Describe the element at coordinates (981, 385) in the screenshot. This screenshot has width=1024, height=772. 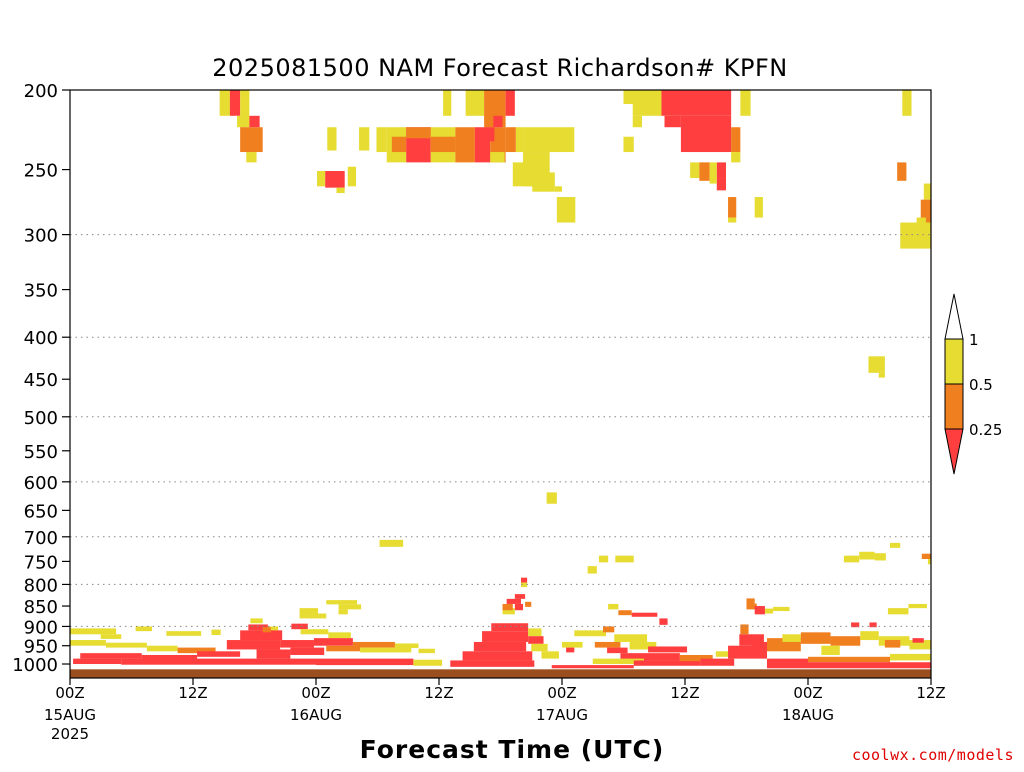
I see `legend-label: 0.5` at that location.